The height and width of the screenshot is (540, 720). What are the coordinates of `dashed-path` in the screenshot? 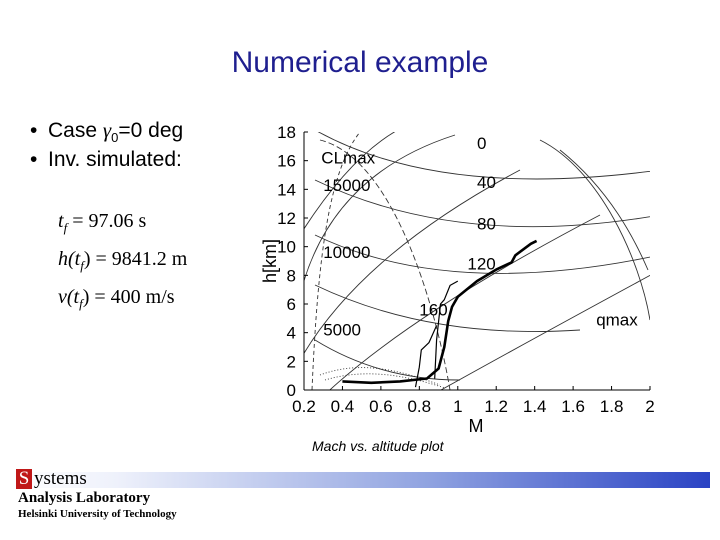 It's located at (385, 264).